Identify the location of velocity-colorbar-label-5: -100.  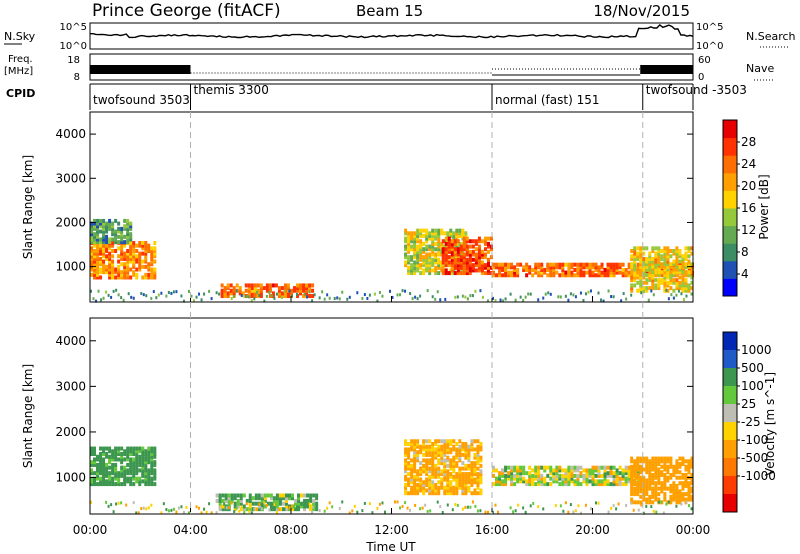
(754, 440).